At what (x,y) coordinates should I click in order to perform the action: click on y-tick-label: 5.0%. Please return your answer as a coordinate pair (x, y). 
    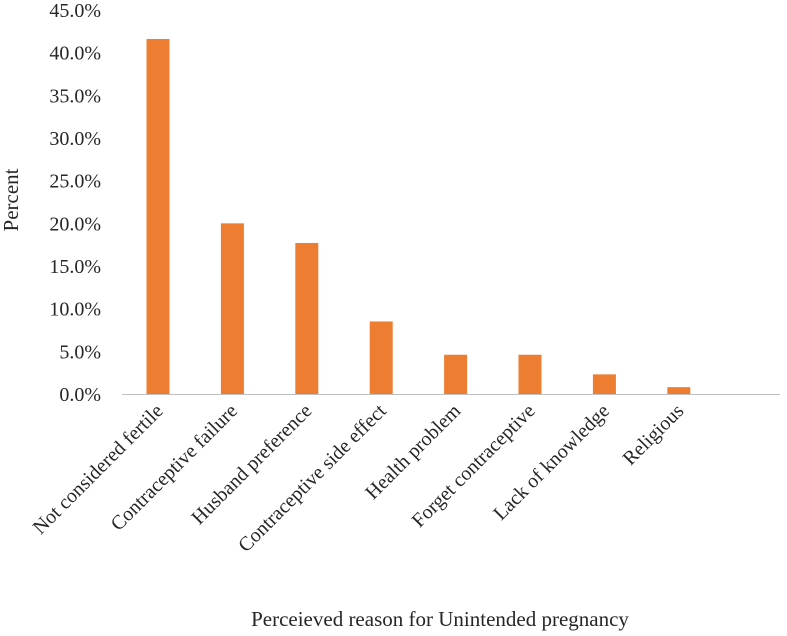
    Looking at the image, I should click on (80, 352).